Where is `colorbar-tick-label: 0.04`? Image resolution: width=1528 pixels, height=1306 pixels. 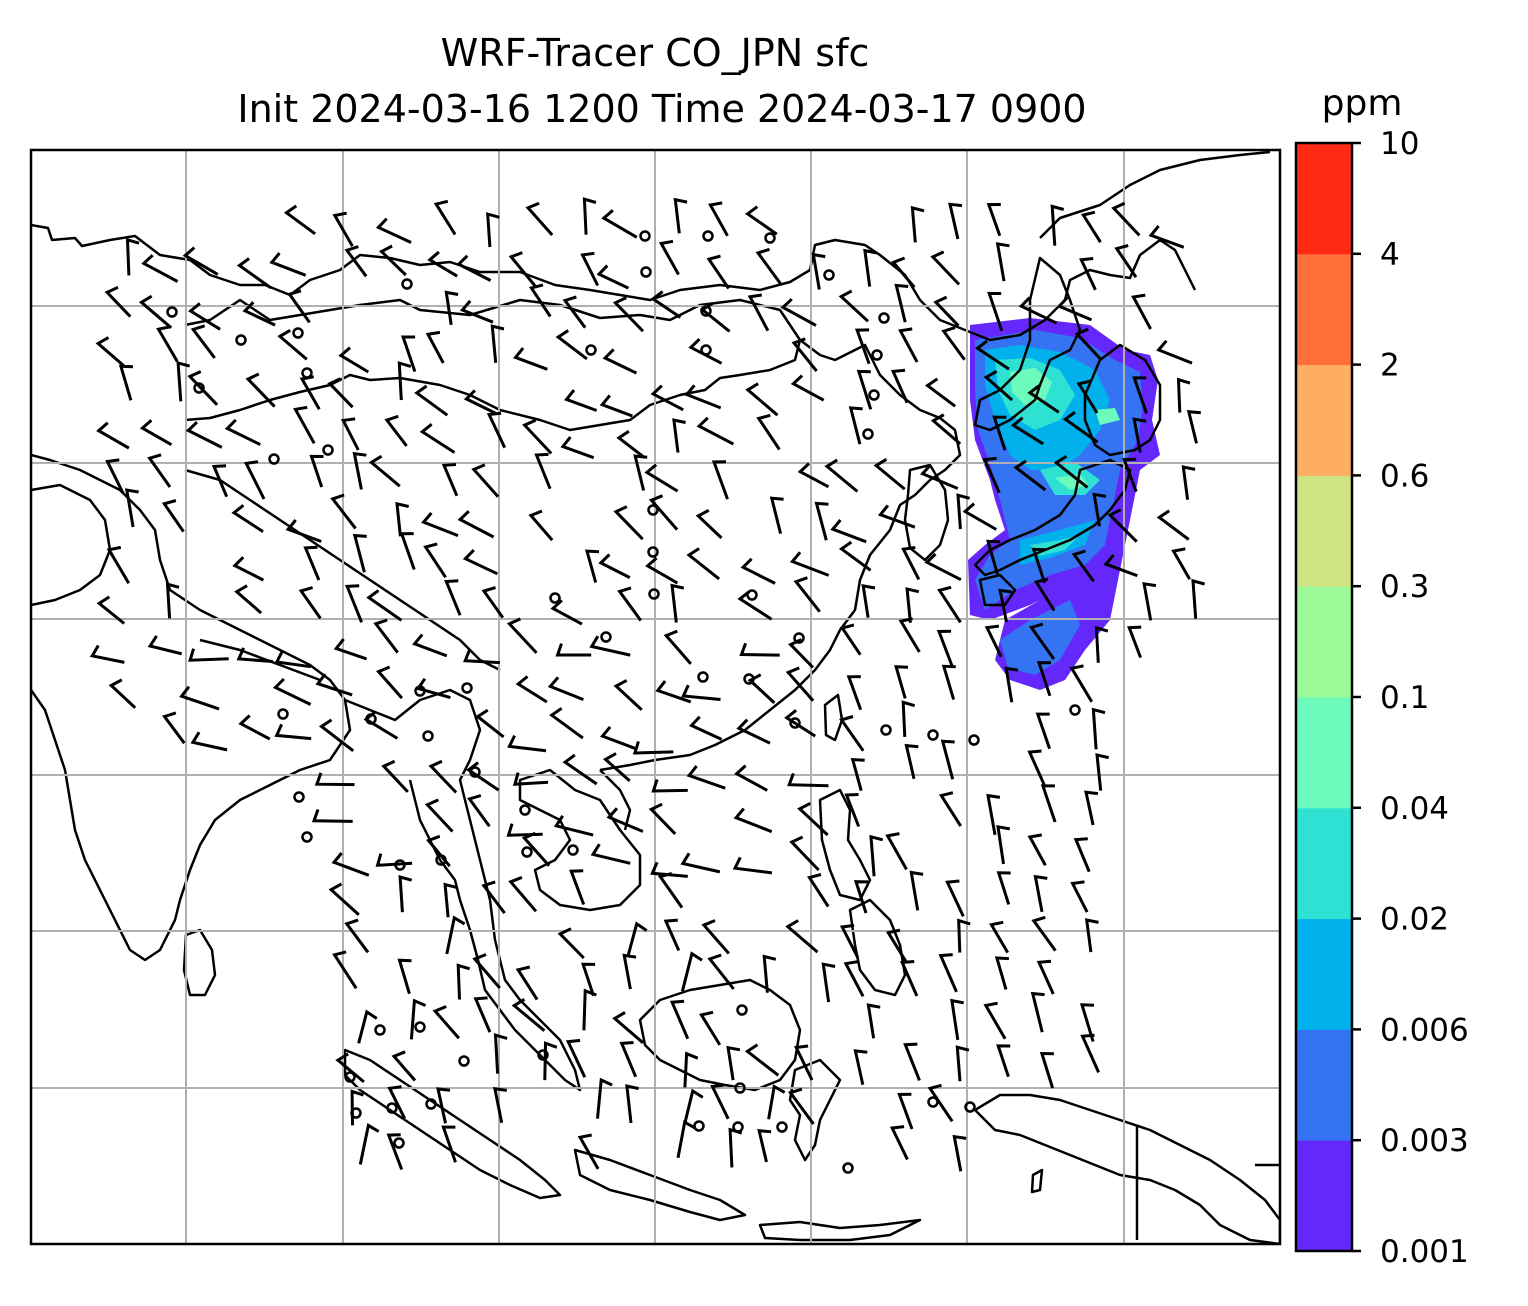 colorbar-tick-label: 0.04 is located at coordinates (1414, 809).